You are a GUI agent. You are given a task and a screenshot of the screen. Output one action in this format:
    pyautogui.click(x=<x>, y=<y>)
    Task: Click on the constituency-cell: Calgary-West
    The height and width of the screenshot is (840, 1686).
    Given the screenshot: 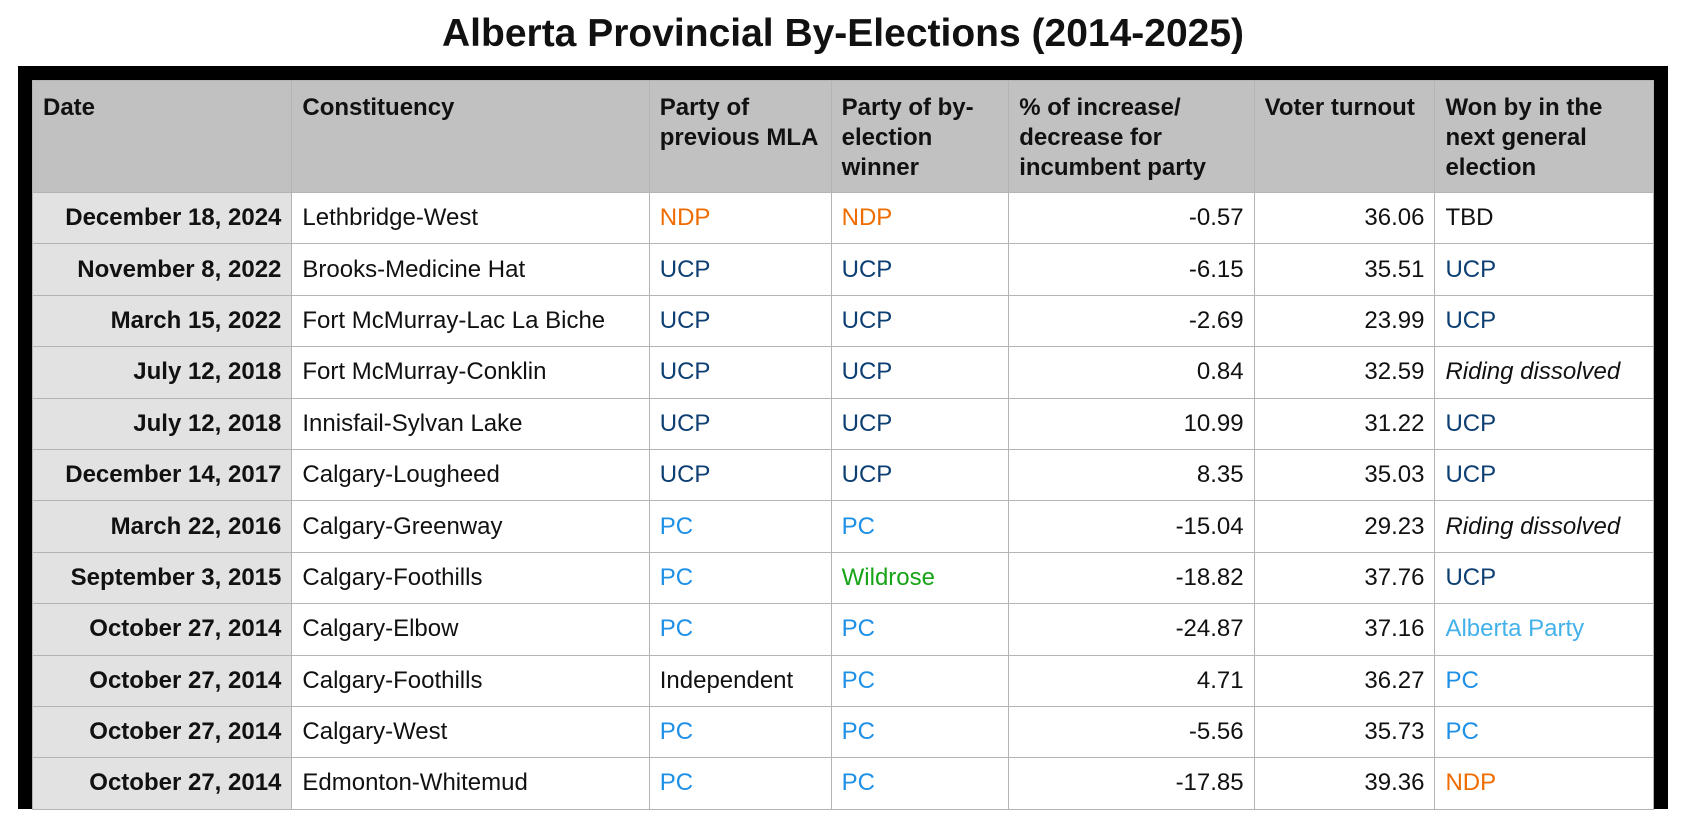 What is the action you would take?
    pyautogui.click(x=470, y=732)
    